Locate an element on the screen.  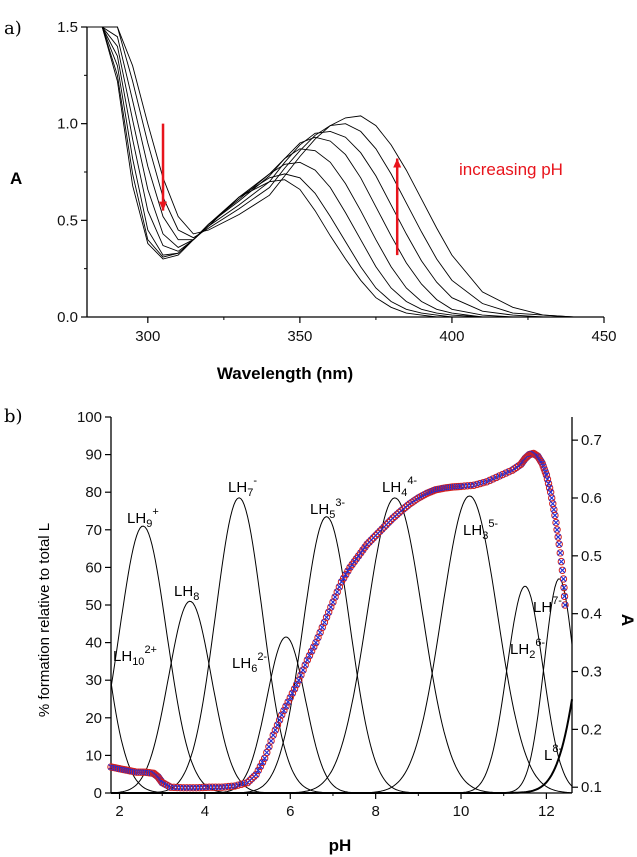
species-label-sub: 6 is located at coordinates (254, 669).